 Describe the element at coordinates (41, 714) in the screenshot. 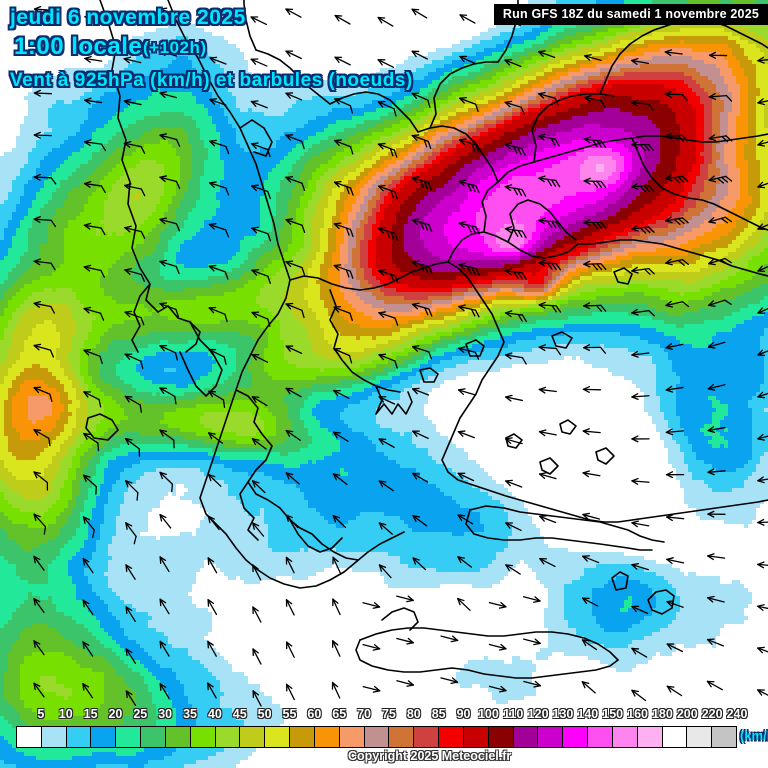

I see `legend-tick-label: 5` at that location.